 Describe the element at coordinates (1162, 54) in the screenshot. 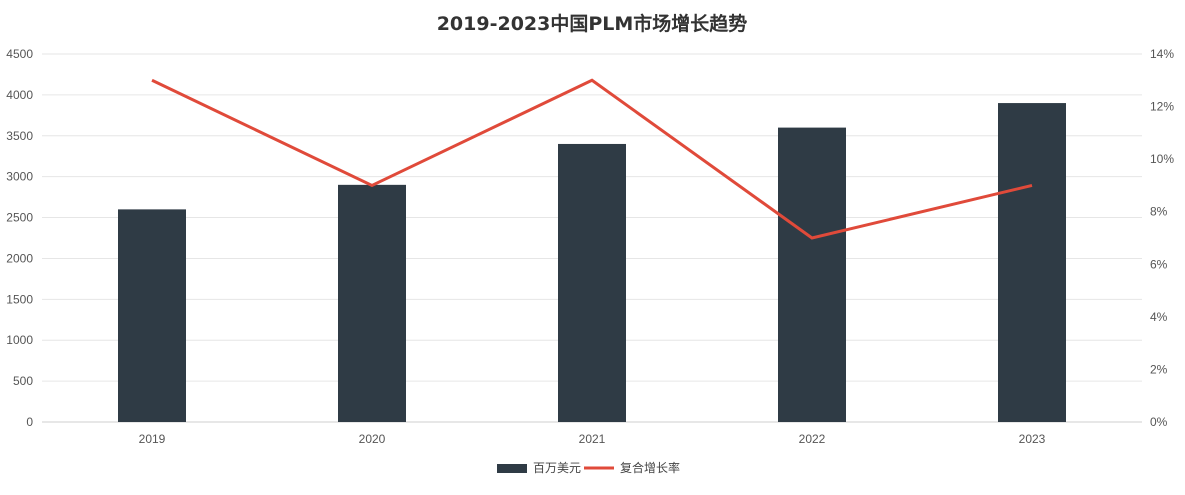

I see `y-right-tick-label: 14%` at that location.